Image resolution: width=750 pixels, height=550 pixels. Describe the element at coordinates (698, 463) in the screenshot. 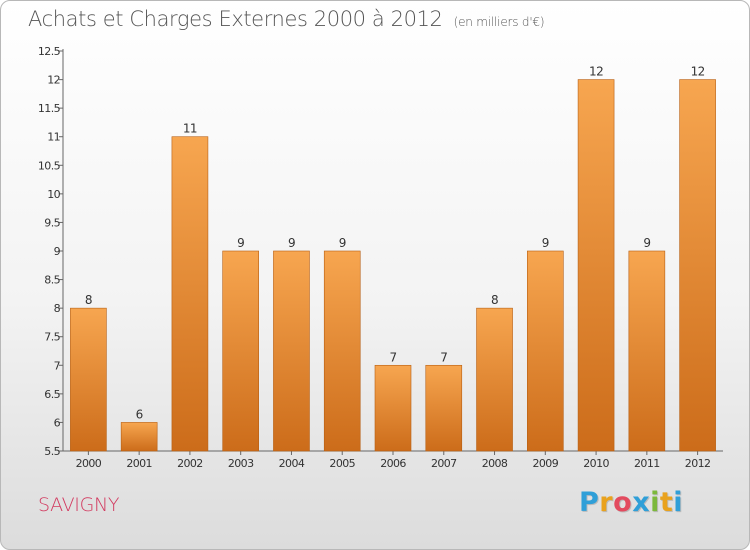

I see `x-tick-label: 2012` at that location.